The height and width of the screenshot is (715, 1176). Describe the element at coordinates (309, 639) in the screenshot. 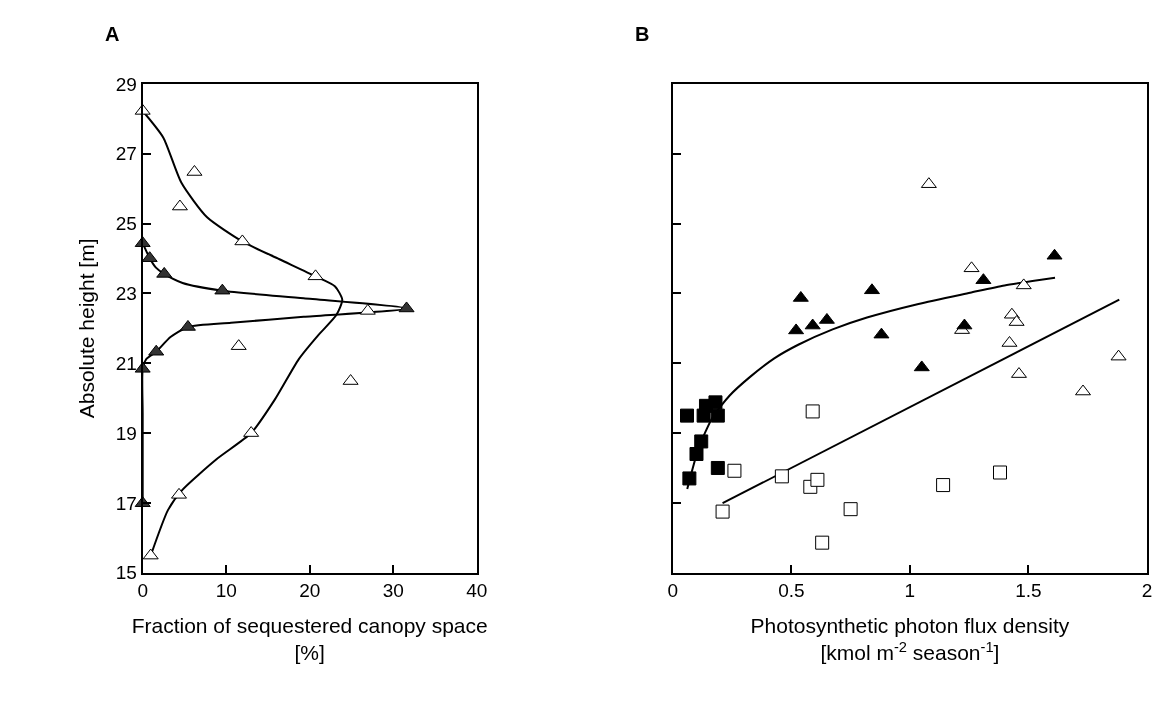

I see `x-axis-title: Fraction of sequestered canopy space [%]` at that location.